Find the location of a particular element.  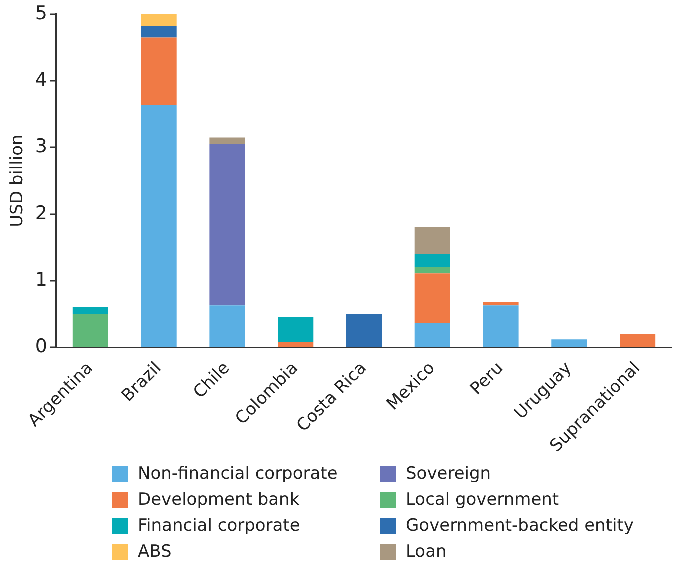

y-axis-title: USD billion is located at coordinates (18, 181).